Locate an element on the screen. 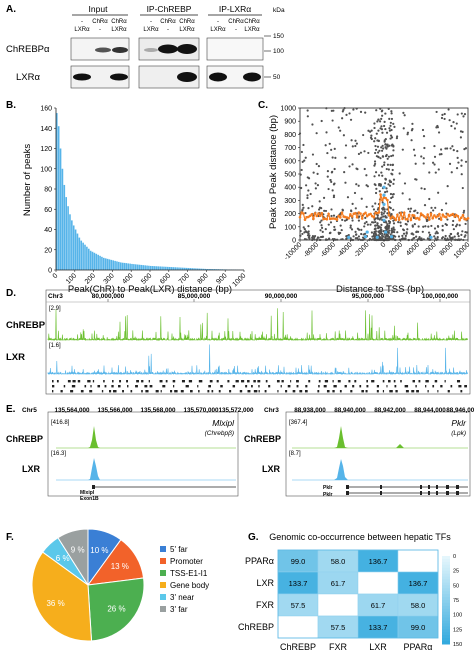 The height and width of the screenshot is (650, 474). e-right-coordinate: 88,946,000 is located at coordinates (460, 410).